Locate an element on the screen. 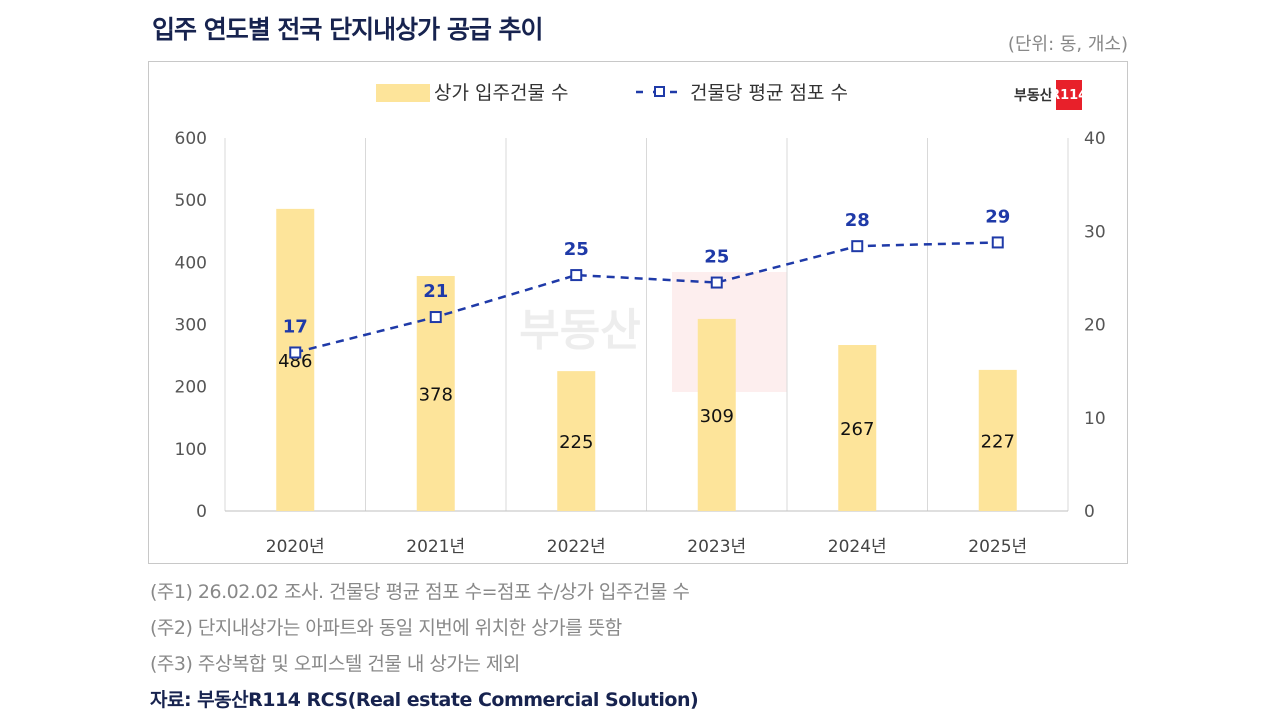  legend-bar-swatch is located at coordinates (403, 93).